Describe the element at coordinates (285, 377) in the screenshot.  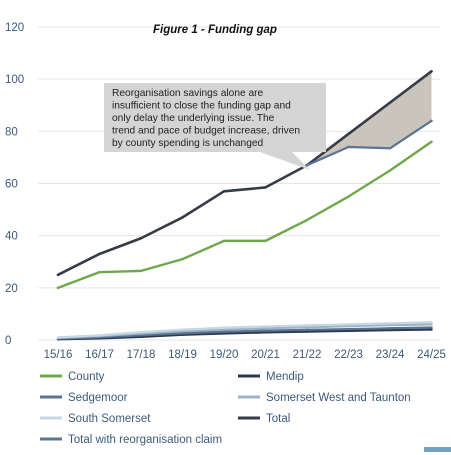
I see `legend-label-mendip: Mendip` at that location.